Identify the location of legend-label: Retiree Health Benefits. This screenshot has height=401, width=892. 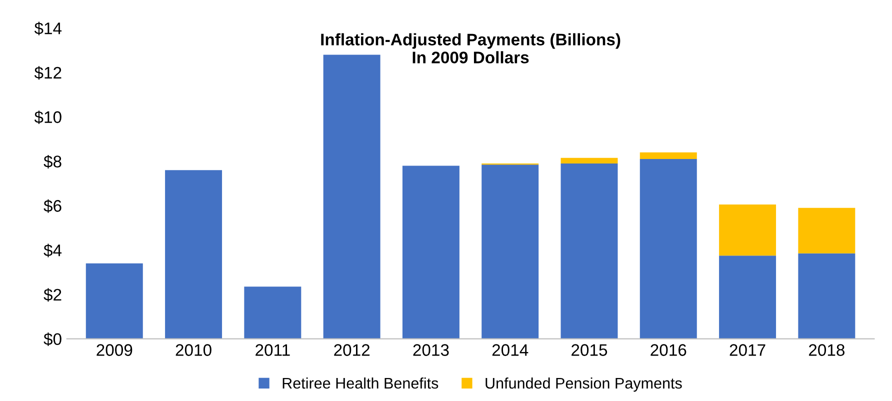
(360, 383).